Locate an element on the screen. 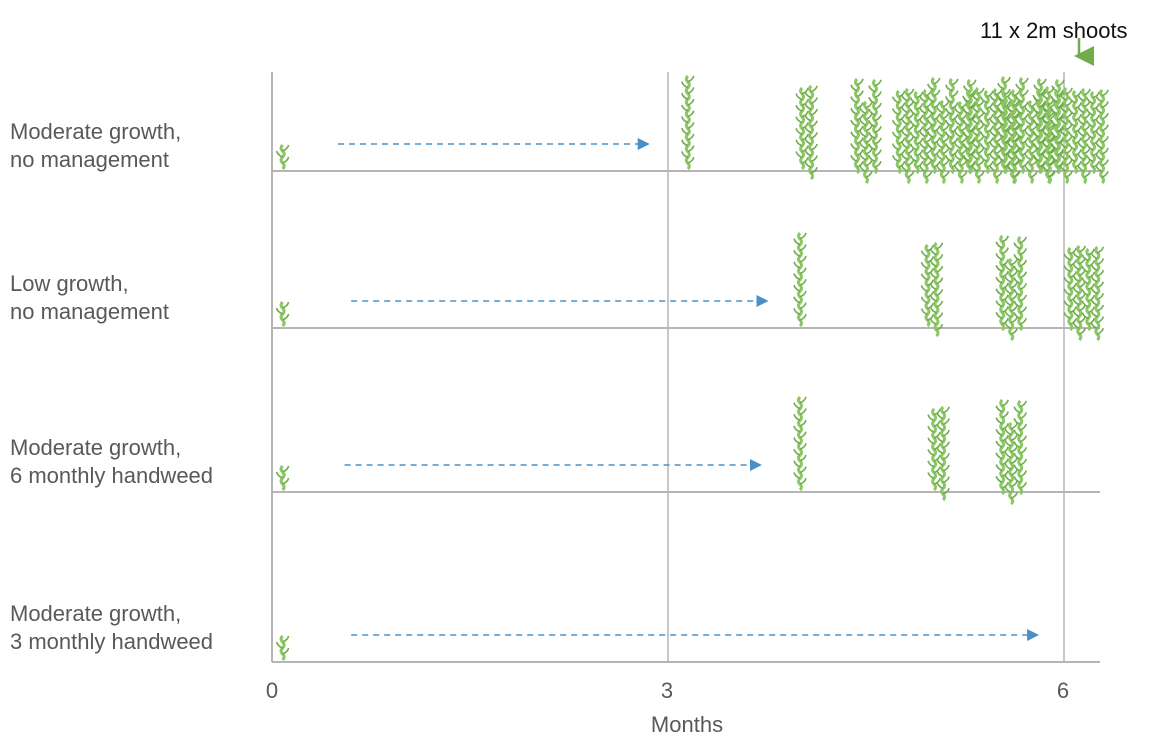 The height and width of the screenshot is (738, 1165). row-label-1: Moderate growth, no management is located at coordinates (95, 146).